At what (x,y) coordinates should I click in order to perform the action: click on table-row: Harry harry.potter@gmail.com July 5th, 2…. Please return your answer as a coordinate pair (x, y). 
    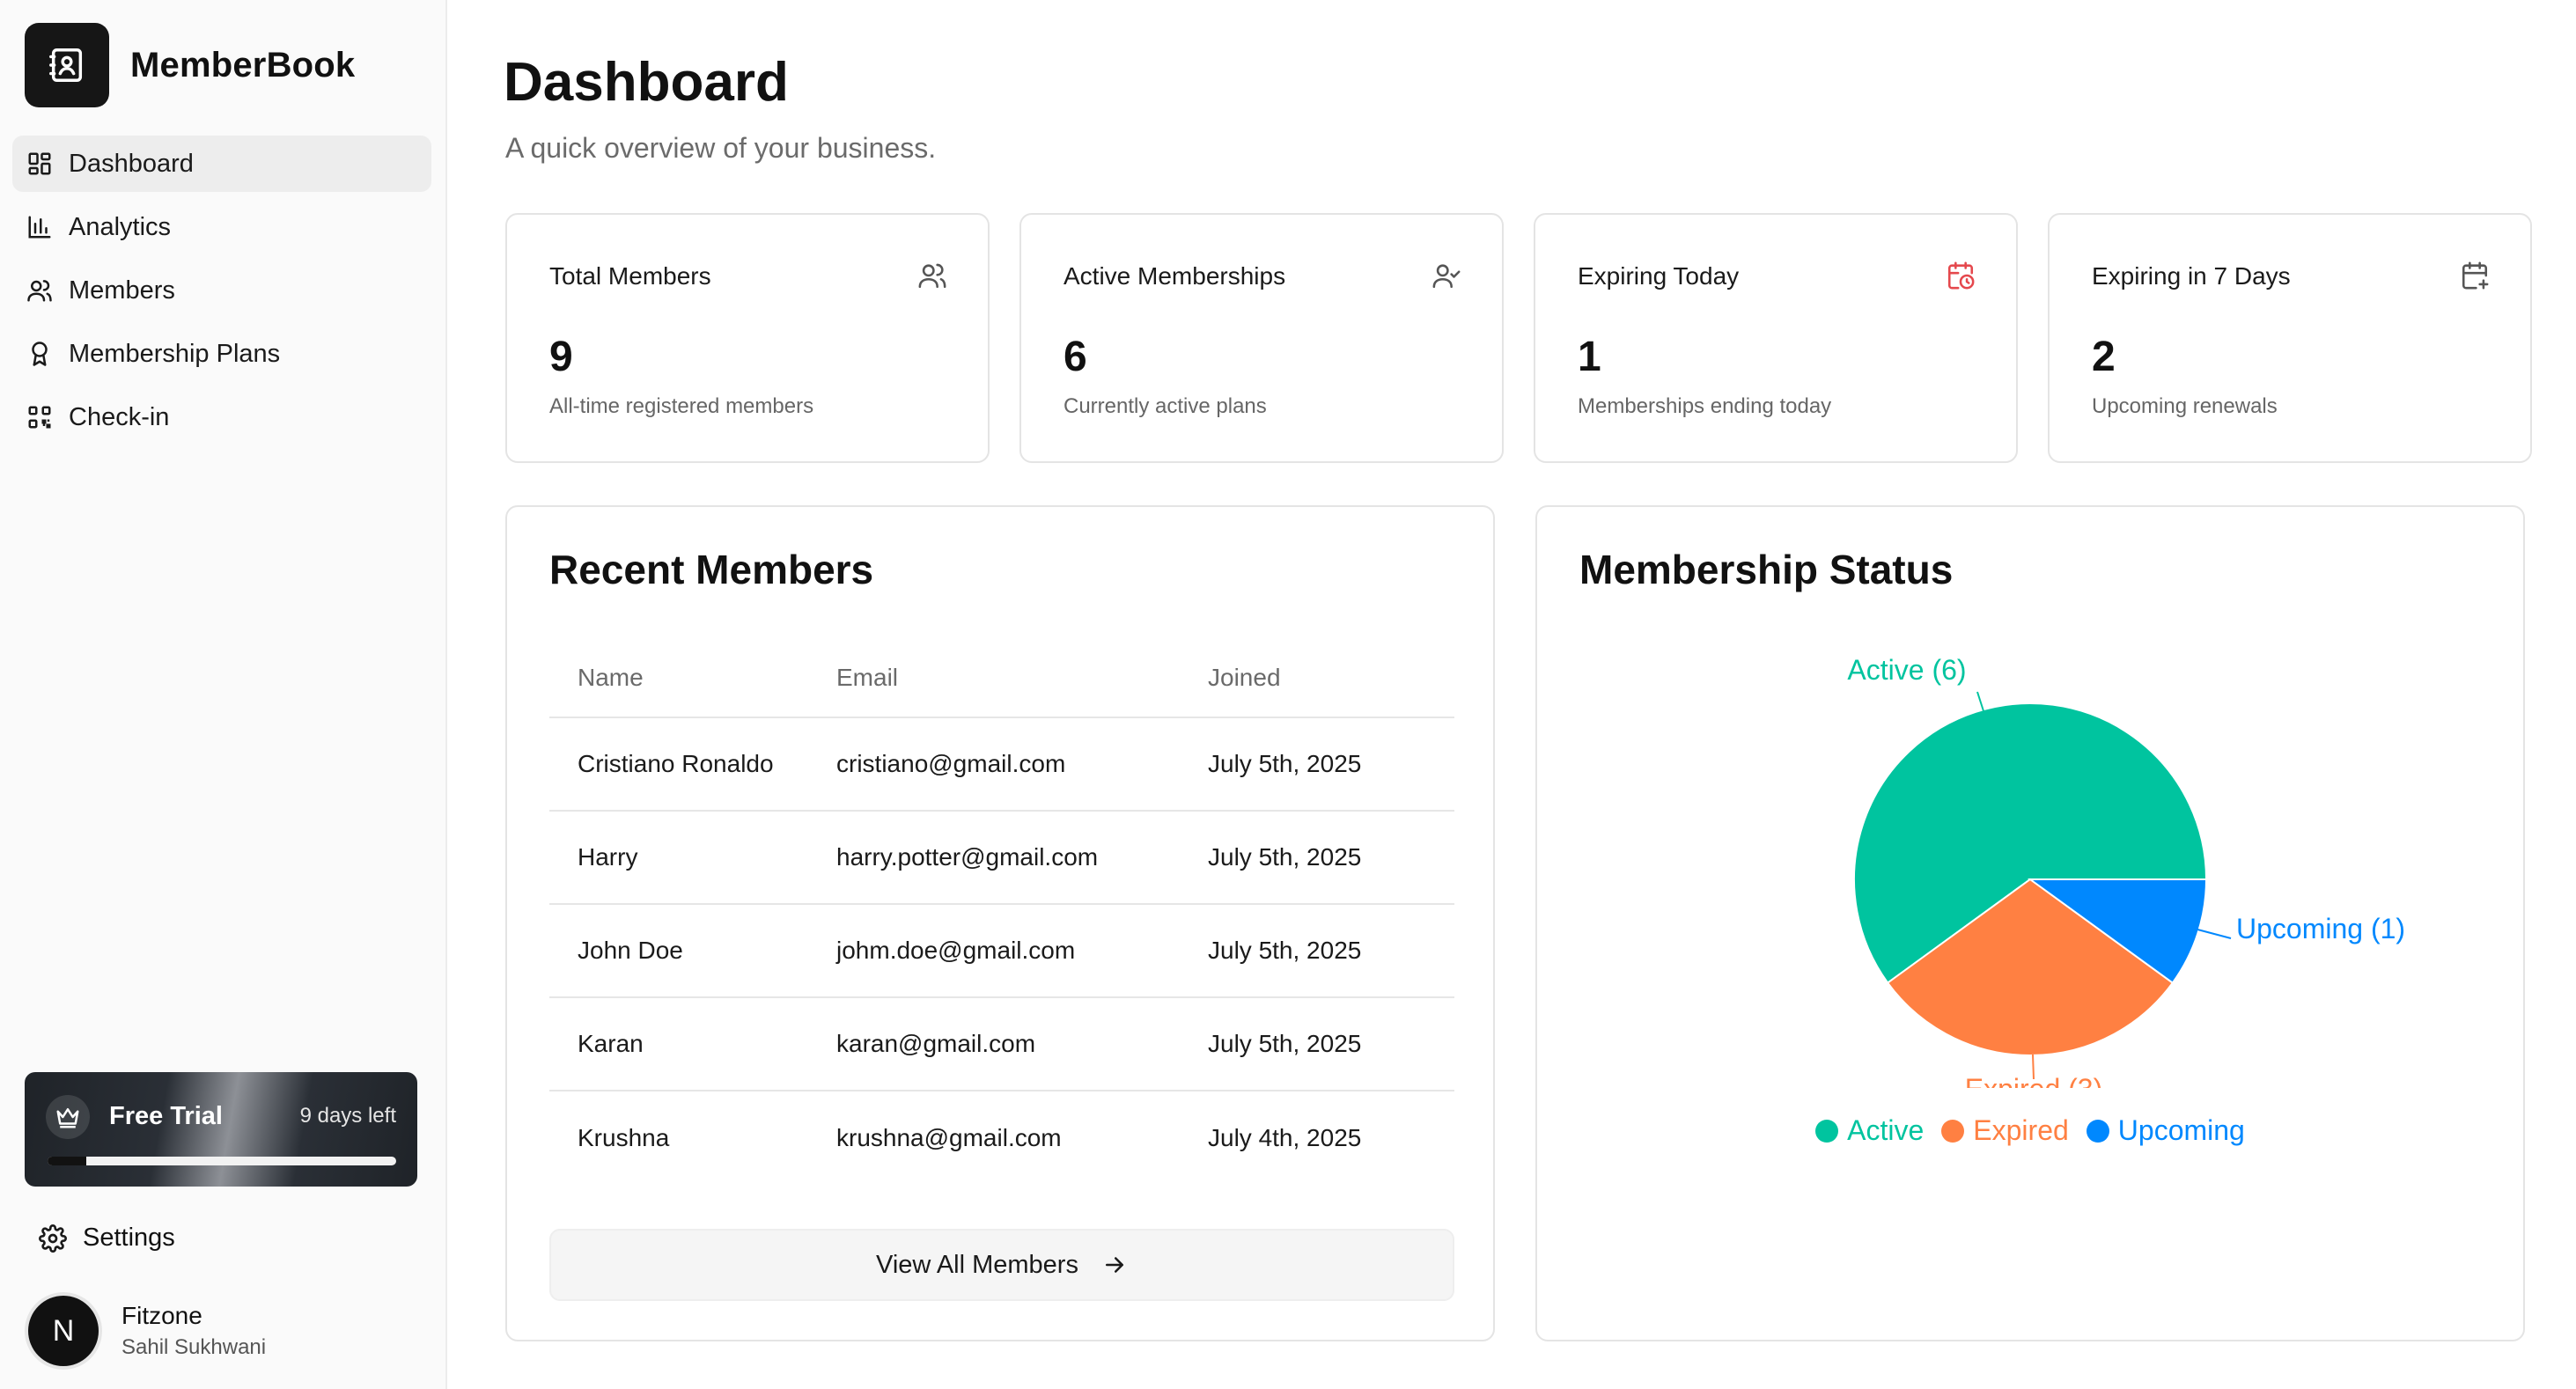
    Looking at the image, I should click on (1002, 859).